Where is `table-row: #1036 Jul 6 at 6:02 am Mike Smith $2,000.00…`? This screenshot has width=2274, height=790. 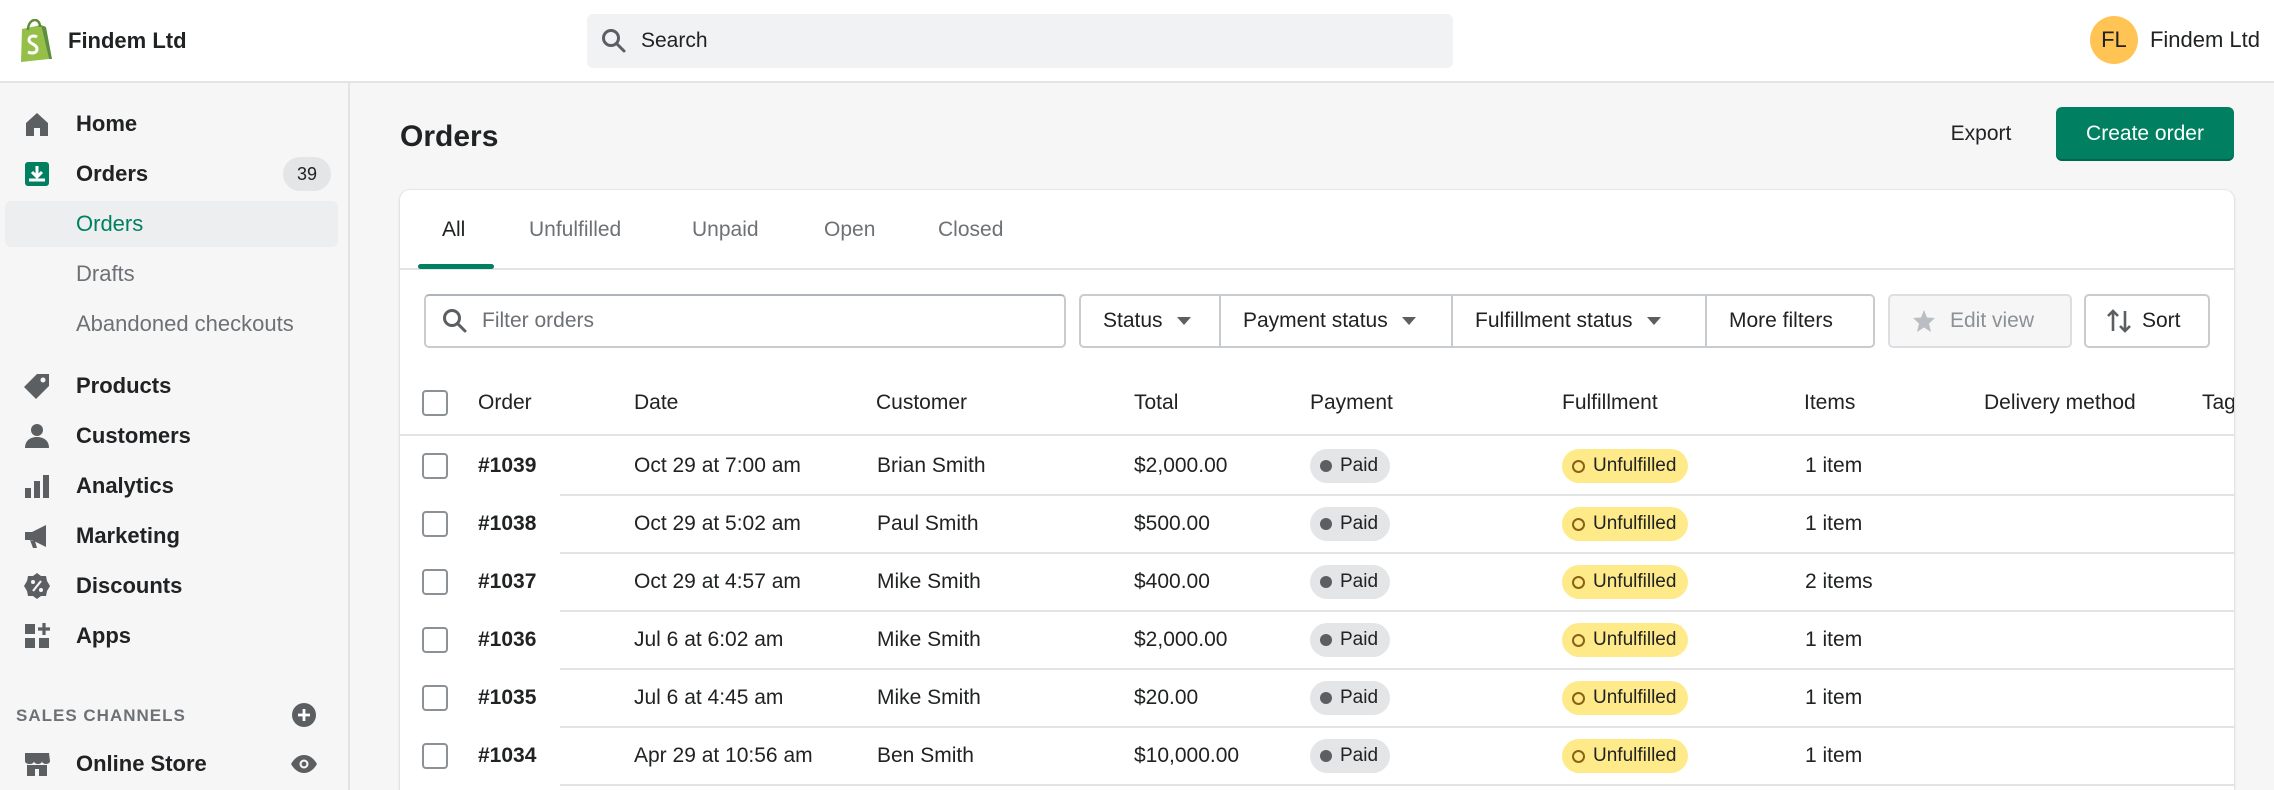
table-row: #1036 Jul 6 at 6:02 am Mike Smith $2,000.00… is located at coordinates (1317, 641).